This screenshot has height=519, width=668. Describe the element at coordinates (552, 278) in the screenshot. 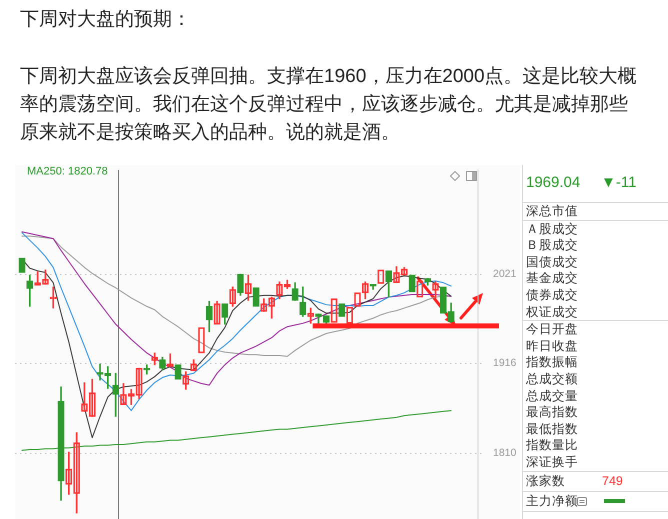

I see `category-label: 基金成交` at that location.